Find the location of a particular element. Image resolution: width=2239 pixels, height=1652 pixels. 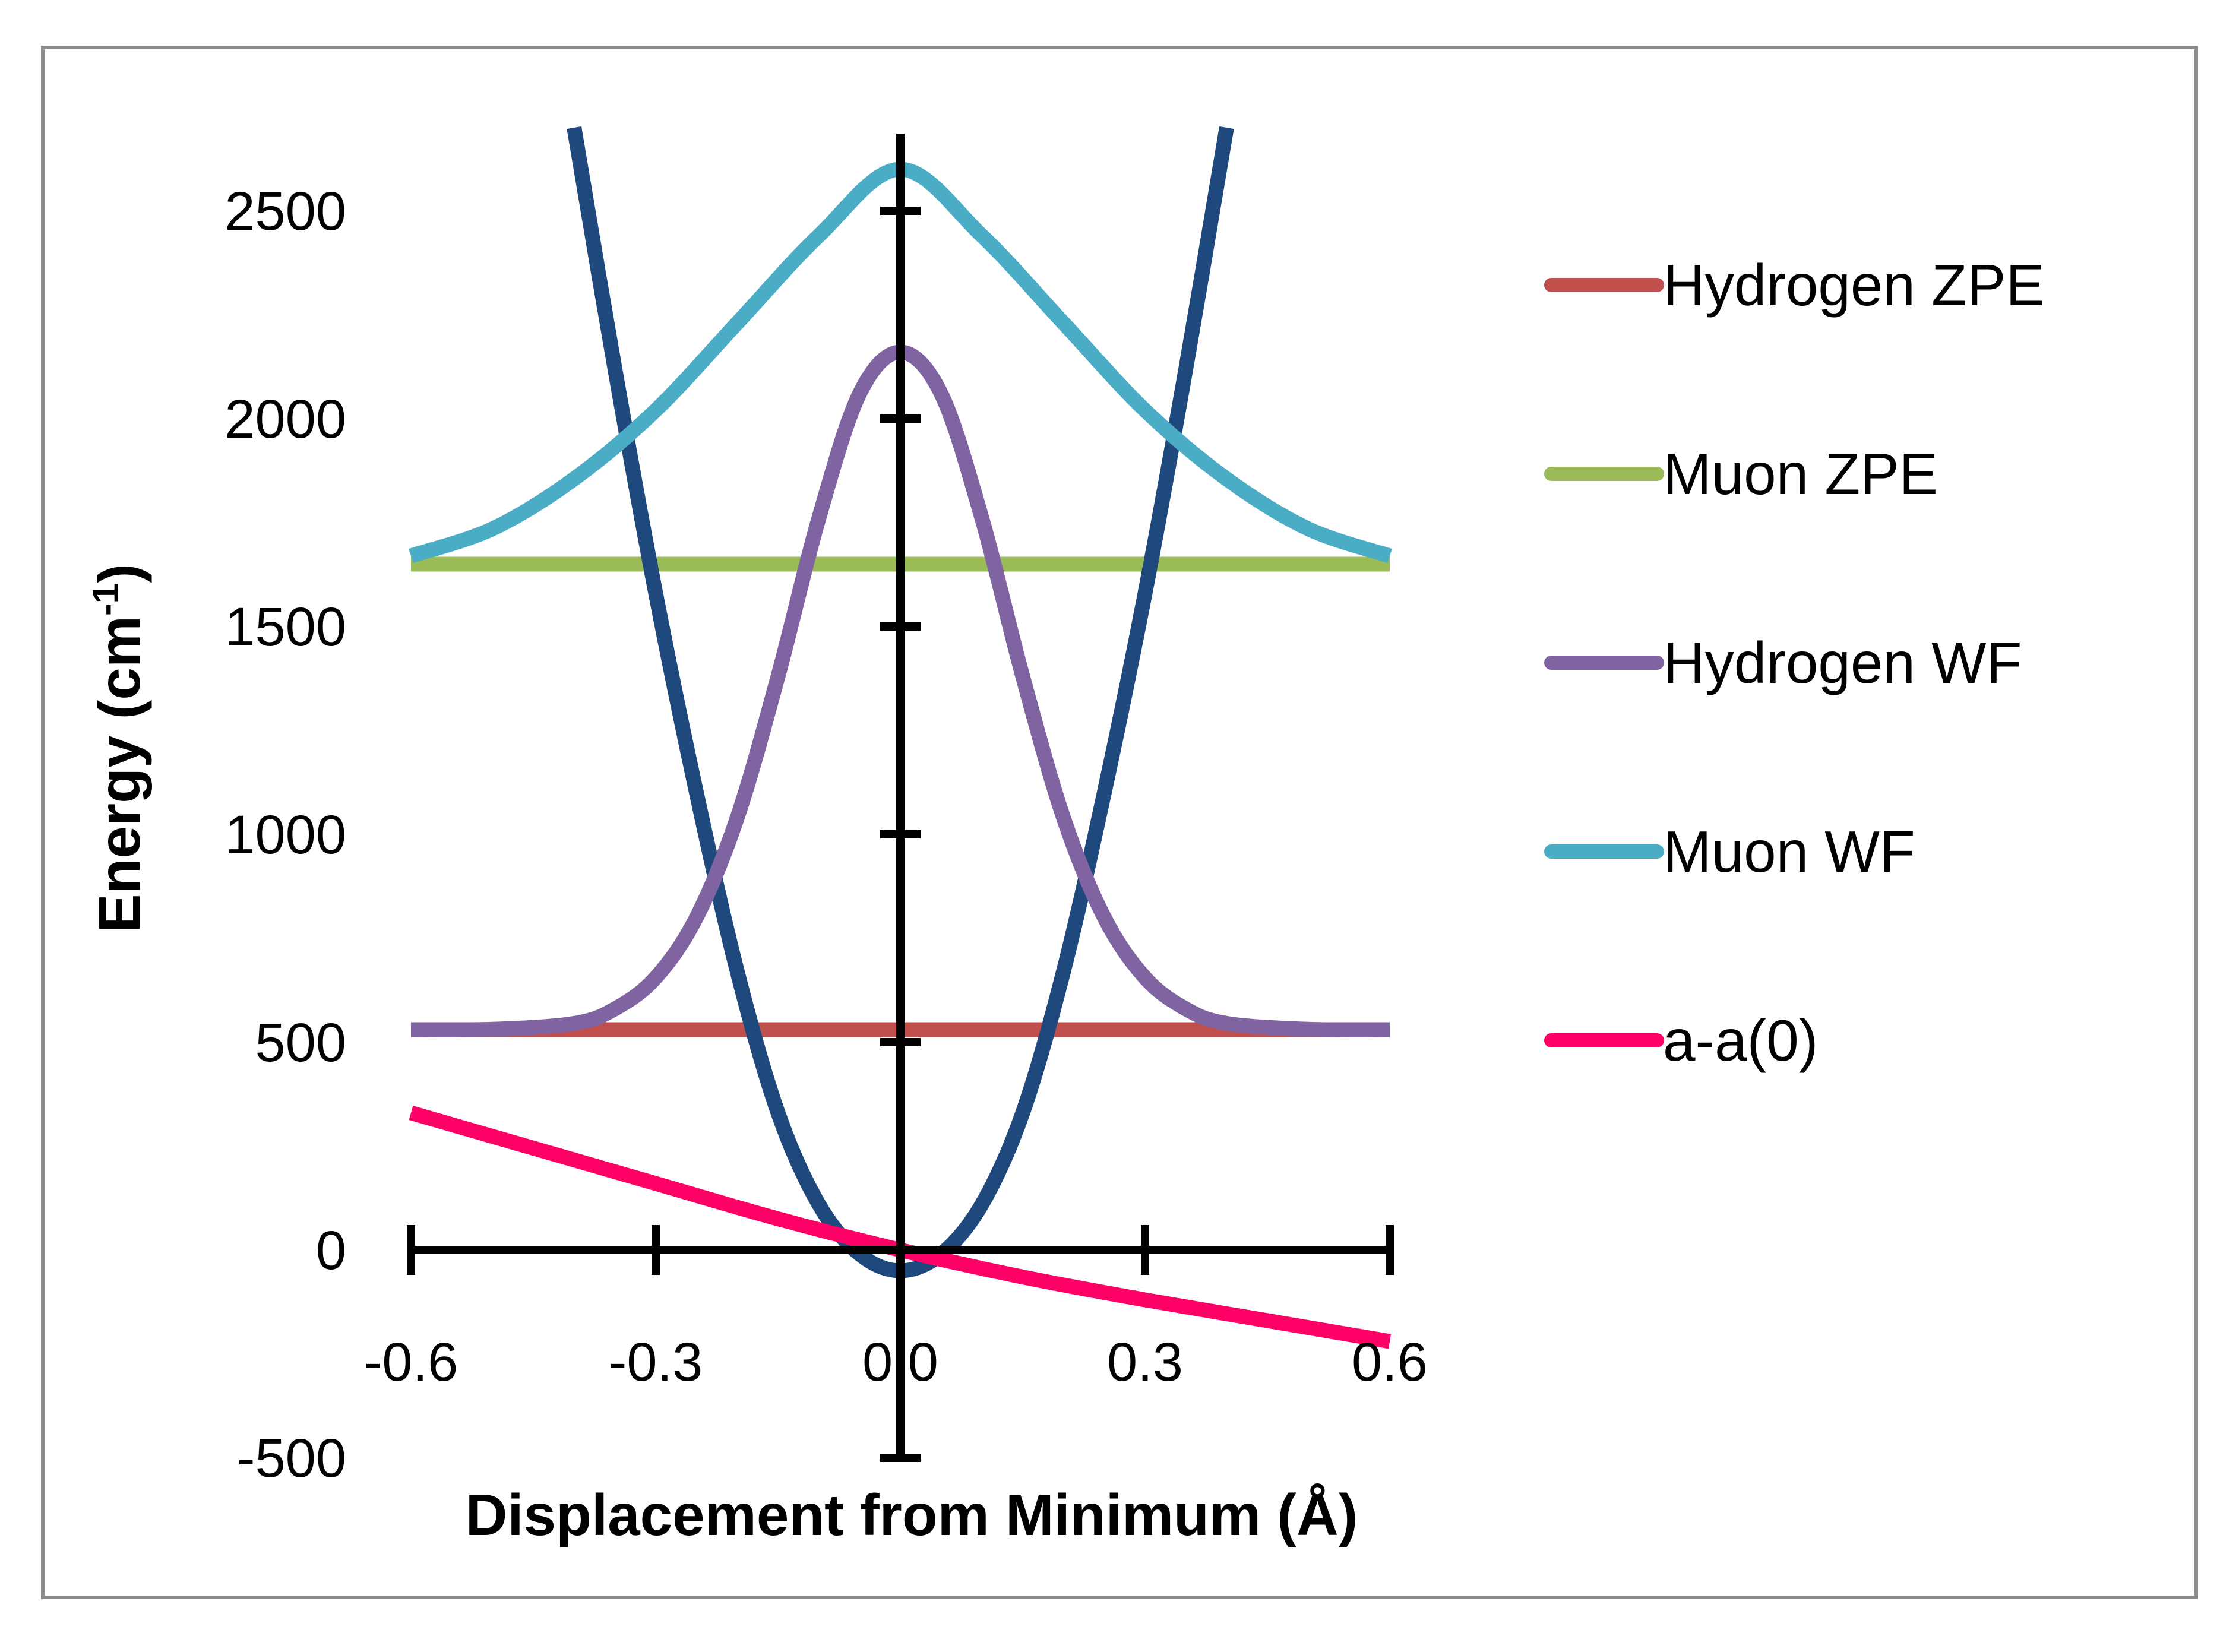

y-tick-label: -500 is located at coordinates (291, 1458).